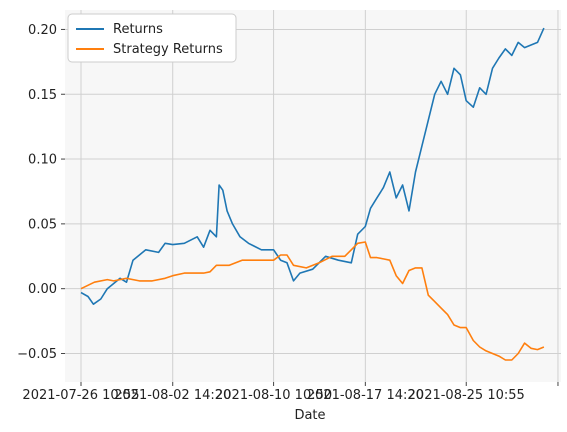 This screenshot has height=432, width=567. What do you see at coordinates (466, 395) in the screenshot?
I see `x-tick-label: 2021-08-25 10:55` at bounding box center [466, 395].